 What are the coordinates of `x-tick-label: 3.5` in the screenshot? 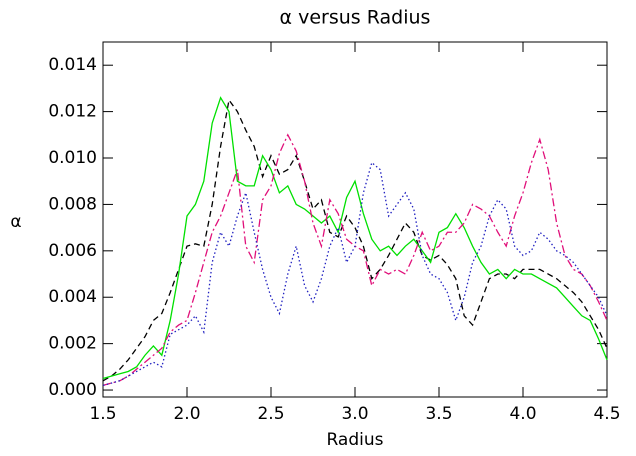 It's located at (438, 414).